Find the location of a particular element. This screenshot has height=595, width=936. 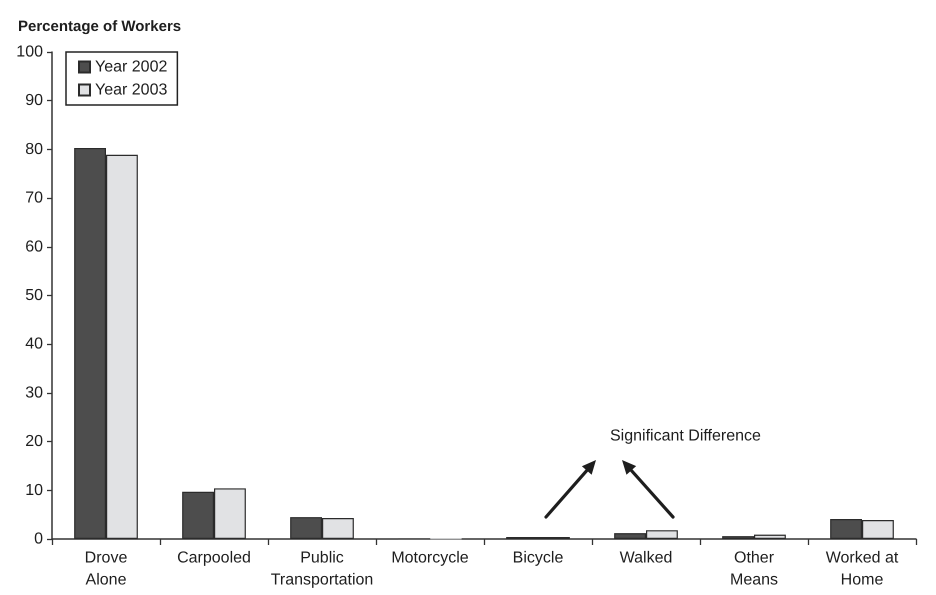

x-tick-label: Other Means is located at coordinates (754, 569).